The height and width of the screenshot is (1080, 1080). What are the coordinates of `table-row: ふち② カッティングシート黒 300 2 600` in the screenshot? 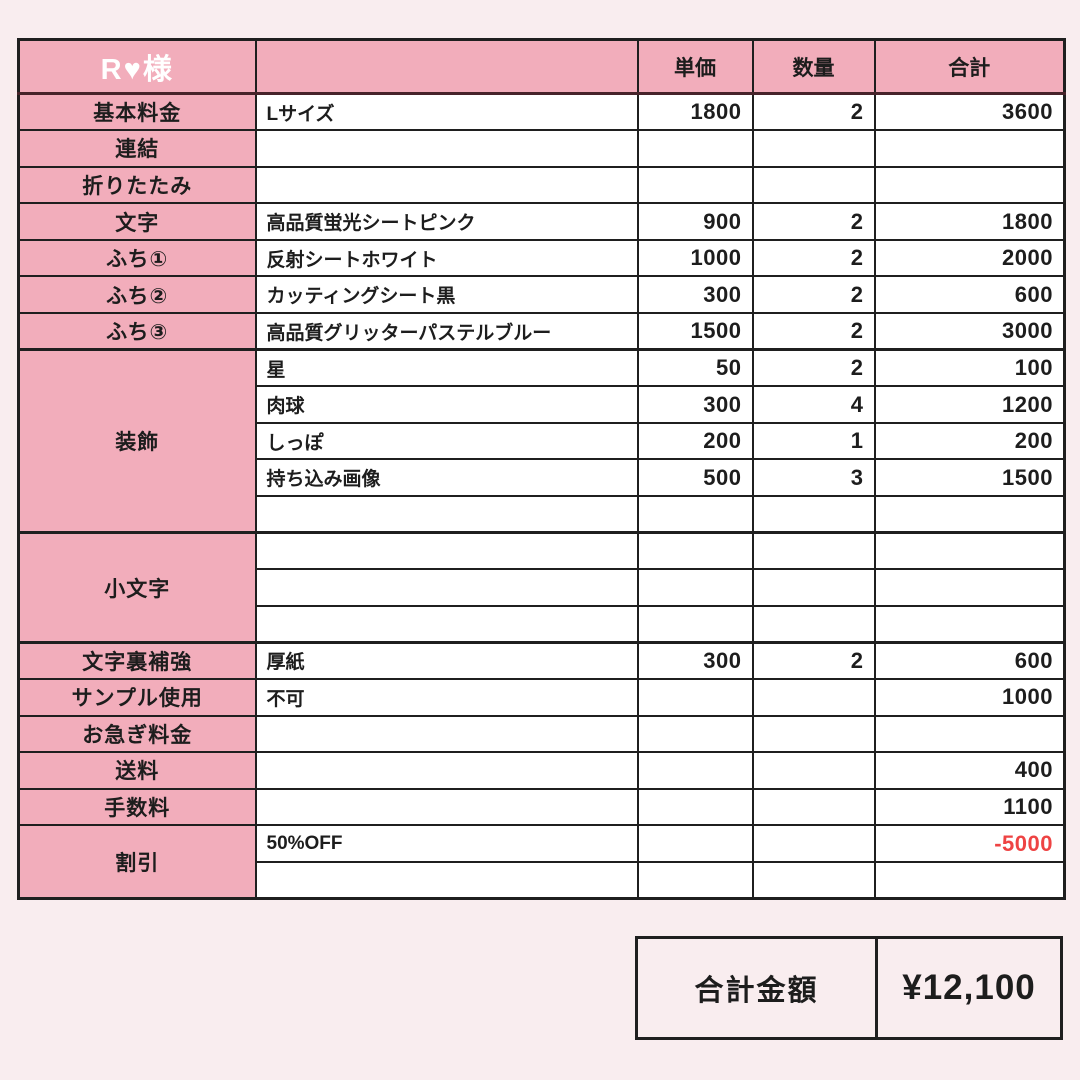 It's located at (541, 295).